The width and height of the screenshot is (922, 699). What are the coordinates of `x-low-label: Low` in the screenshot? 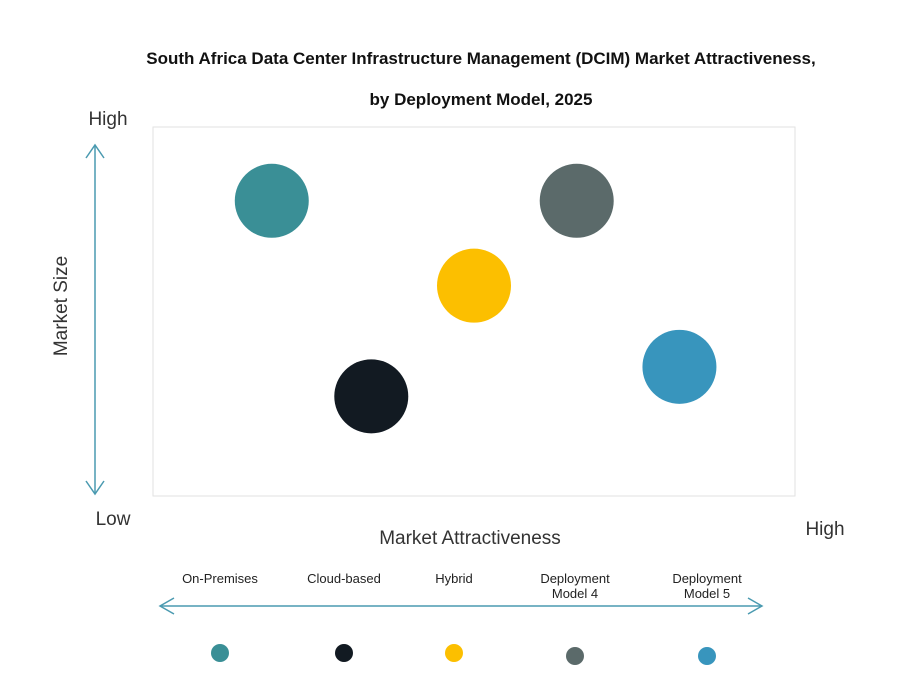 It's located at (113, 519).